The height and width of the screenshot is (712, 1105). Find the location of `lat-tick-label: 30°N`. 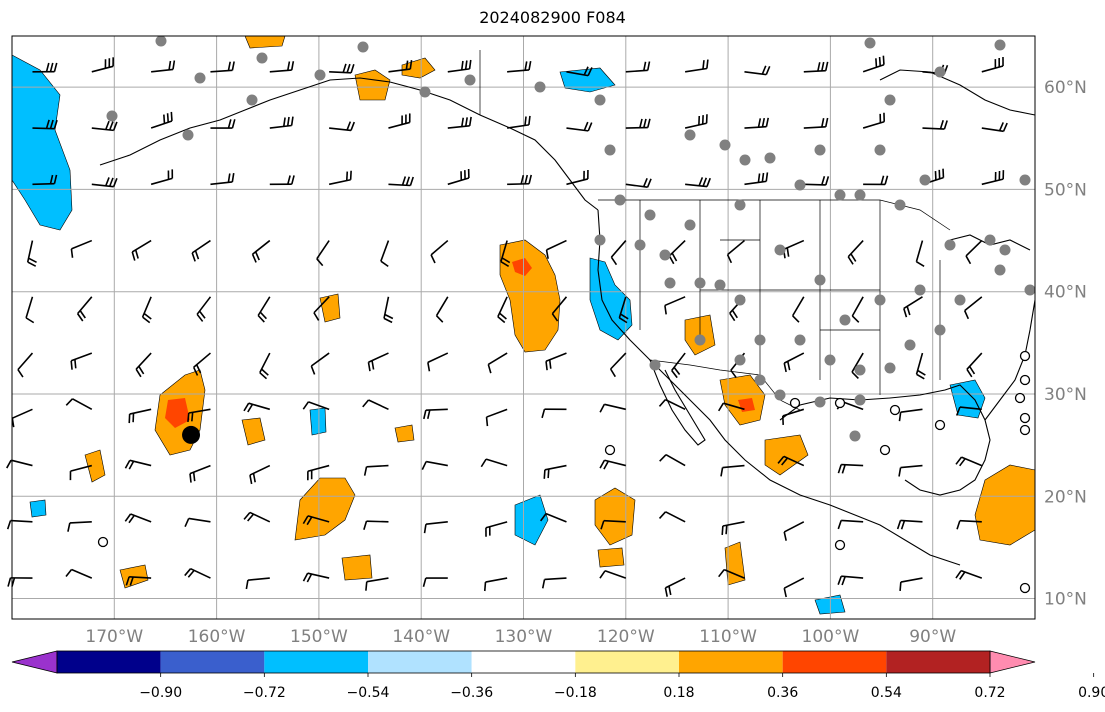

lat-tick-label: 30°N is located at coordinates (1065, 395).